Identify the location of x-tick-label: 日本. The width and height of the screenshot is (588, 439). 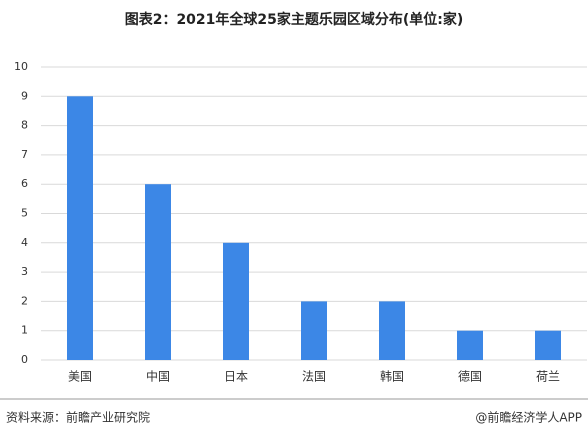
(236, 377).